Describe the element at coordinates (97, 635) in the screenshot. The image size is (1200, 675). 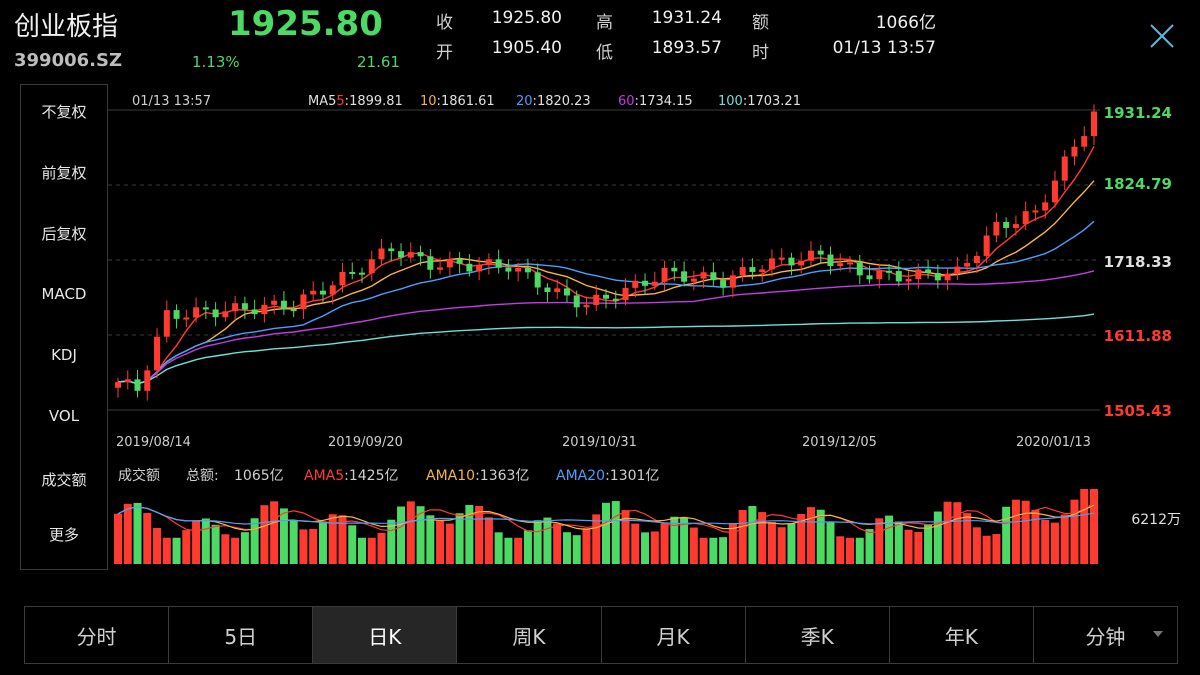
I see `tab-intraday: 分时` at that location.